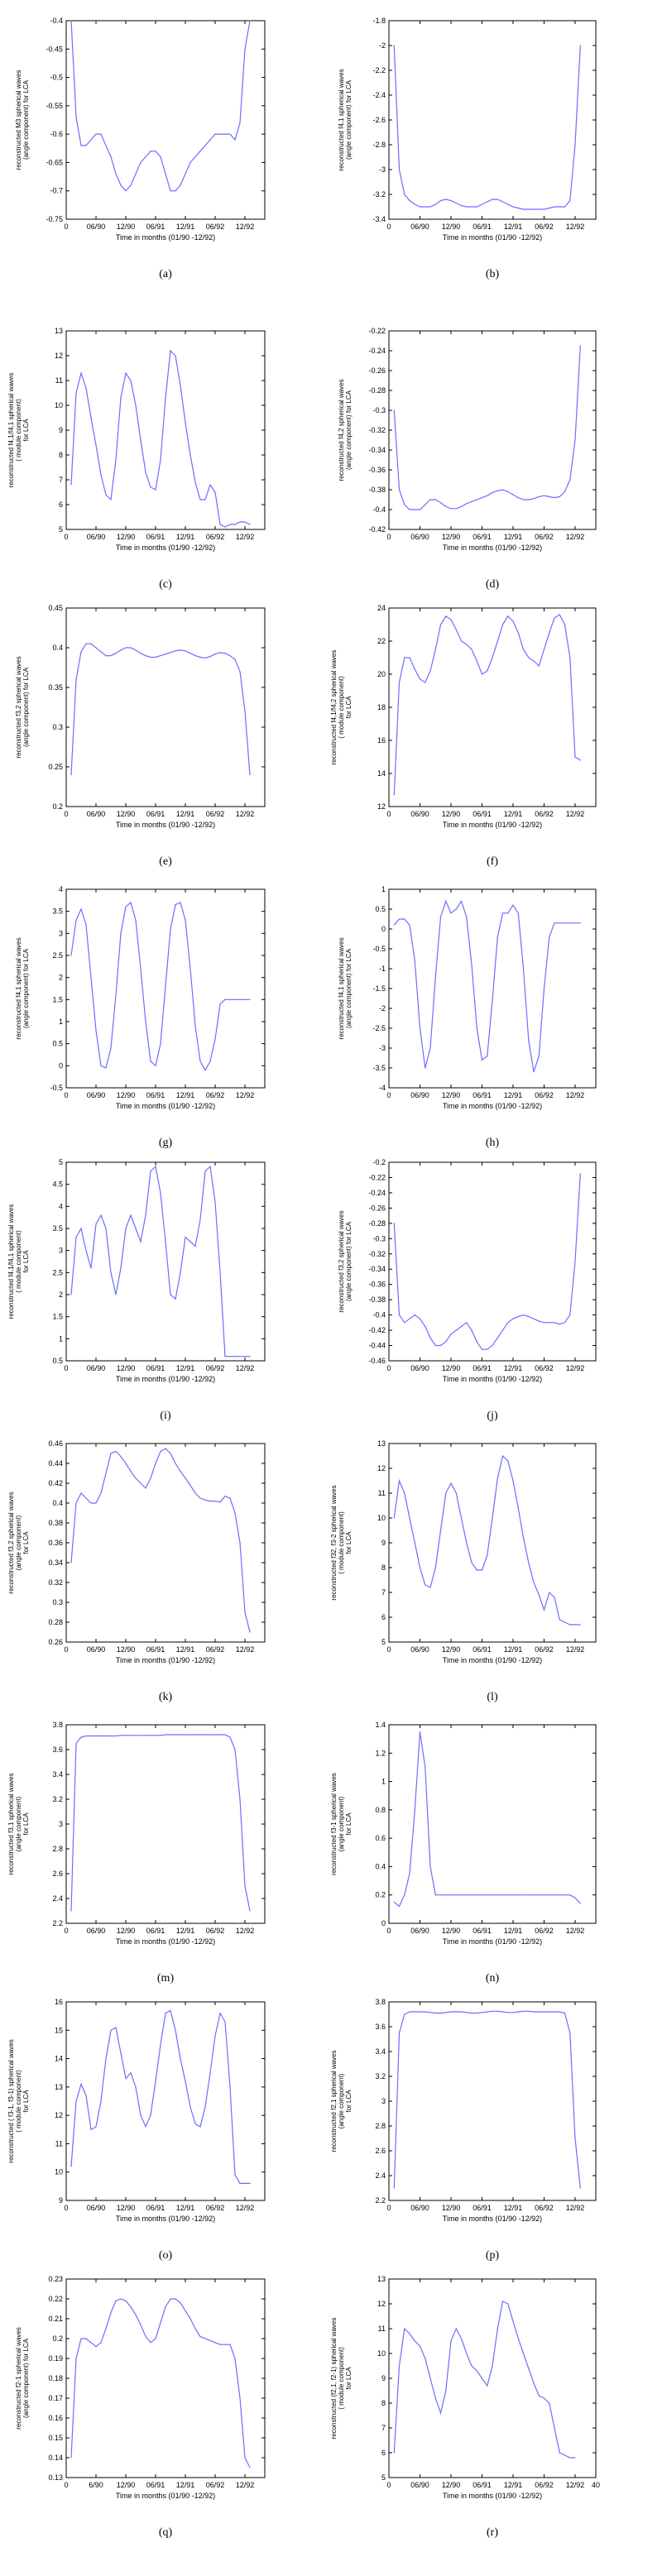  Describe the element at coordinates (377, 1330) in the screenshot. I see `y-tick-label: -0.42` at that location.